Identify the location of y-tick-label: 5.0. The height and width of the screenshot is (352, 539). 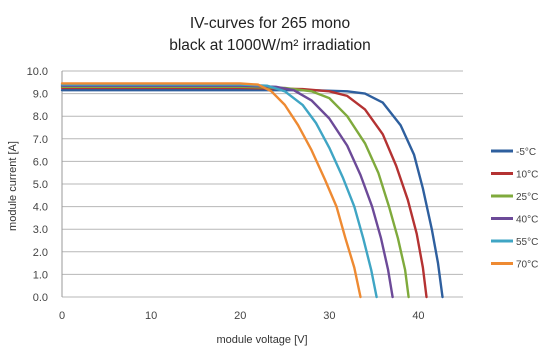
(40, 185).